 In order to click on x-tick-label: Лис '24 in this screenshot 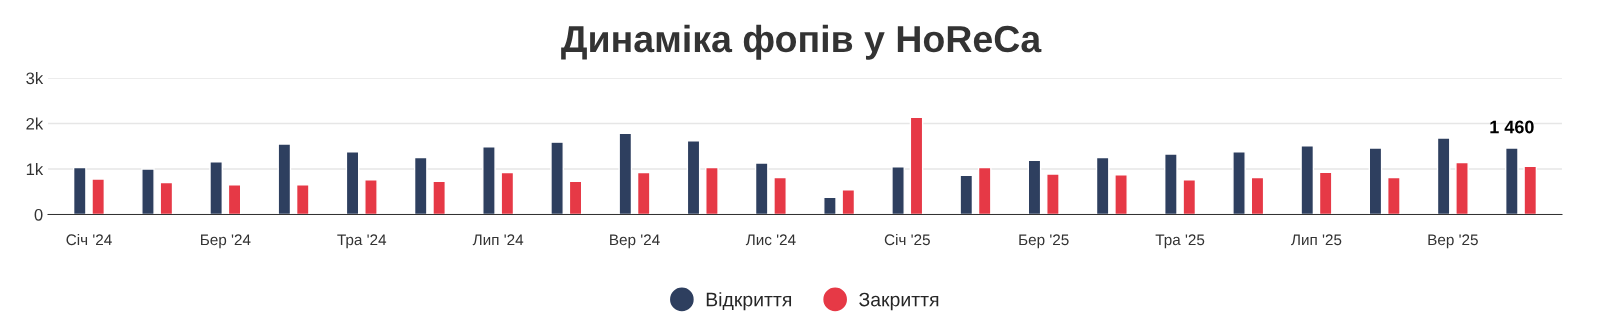, I will do `click(770, 240)`.